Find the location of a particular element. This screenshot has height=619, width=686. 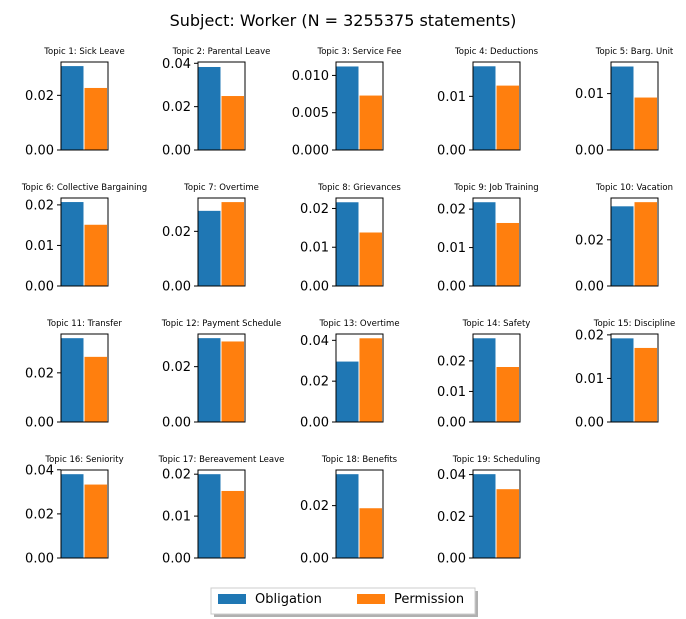

subplot-17: Topic 17: Bereavement Leave 0.00 0.01 0.02 is located at coordinates (221, 511).